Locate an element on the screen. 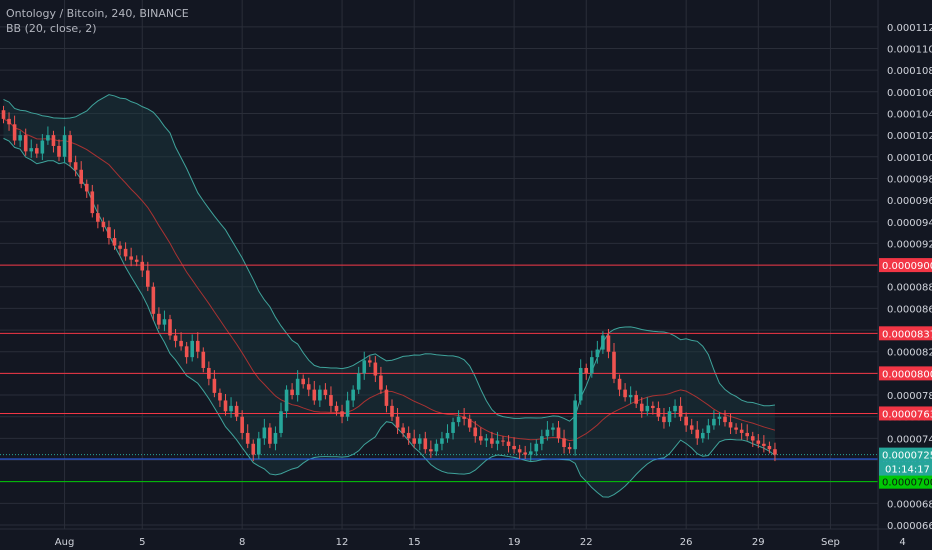  indicator-label: BB (20, close, 2) is located at coordinates (51, 28).